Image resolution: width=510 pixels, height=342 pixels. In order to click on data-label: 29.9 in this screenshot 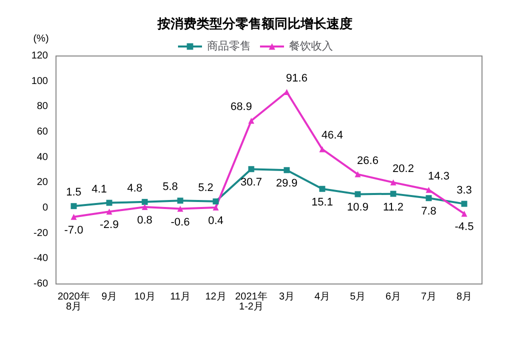, I will do `click(287, 184)`.